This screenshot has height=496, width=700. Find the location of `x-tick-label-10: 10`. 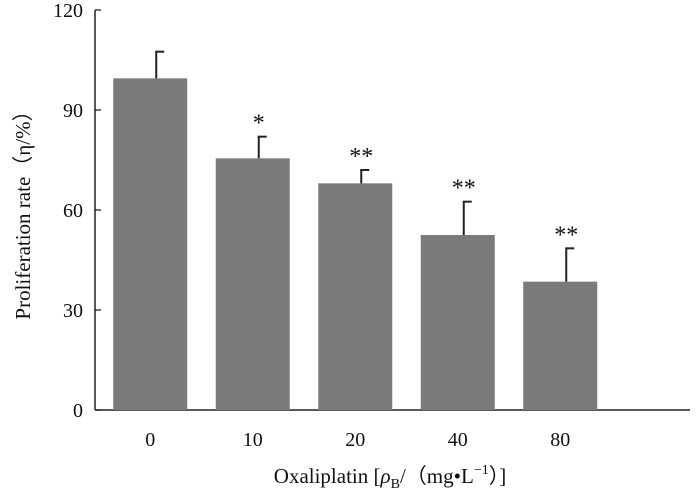

x-tick-label-10: 10 is located at coordinates (253, 440).